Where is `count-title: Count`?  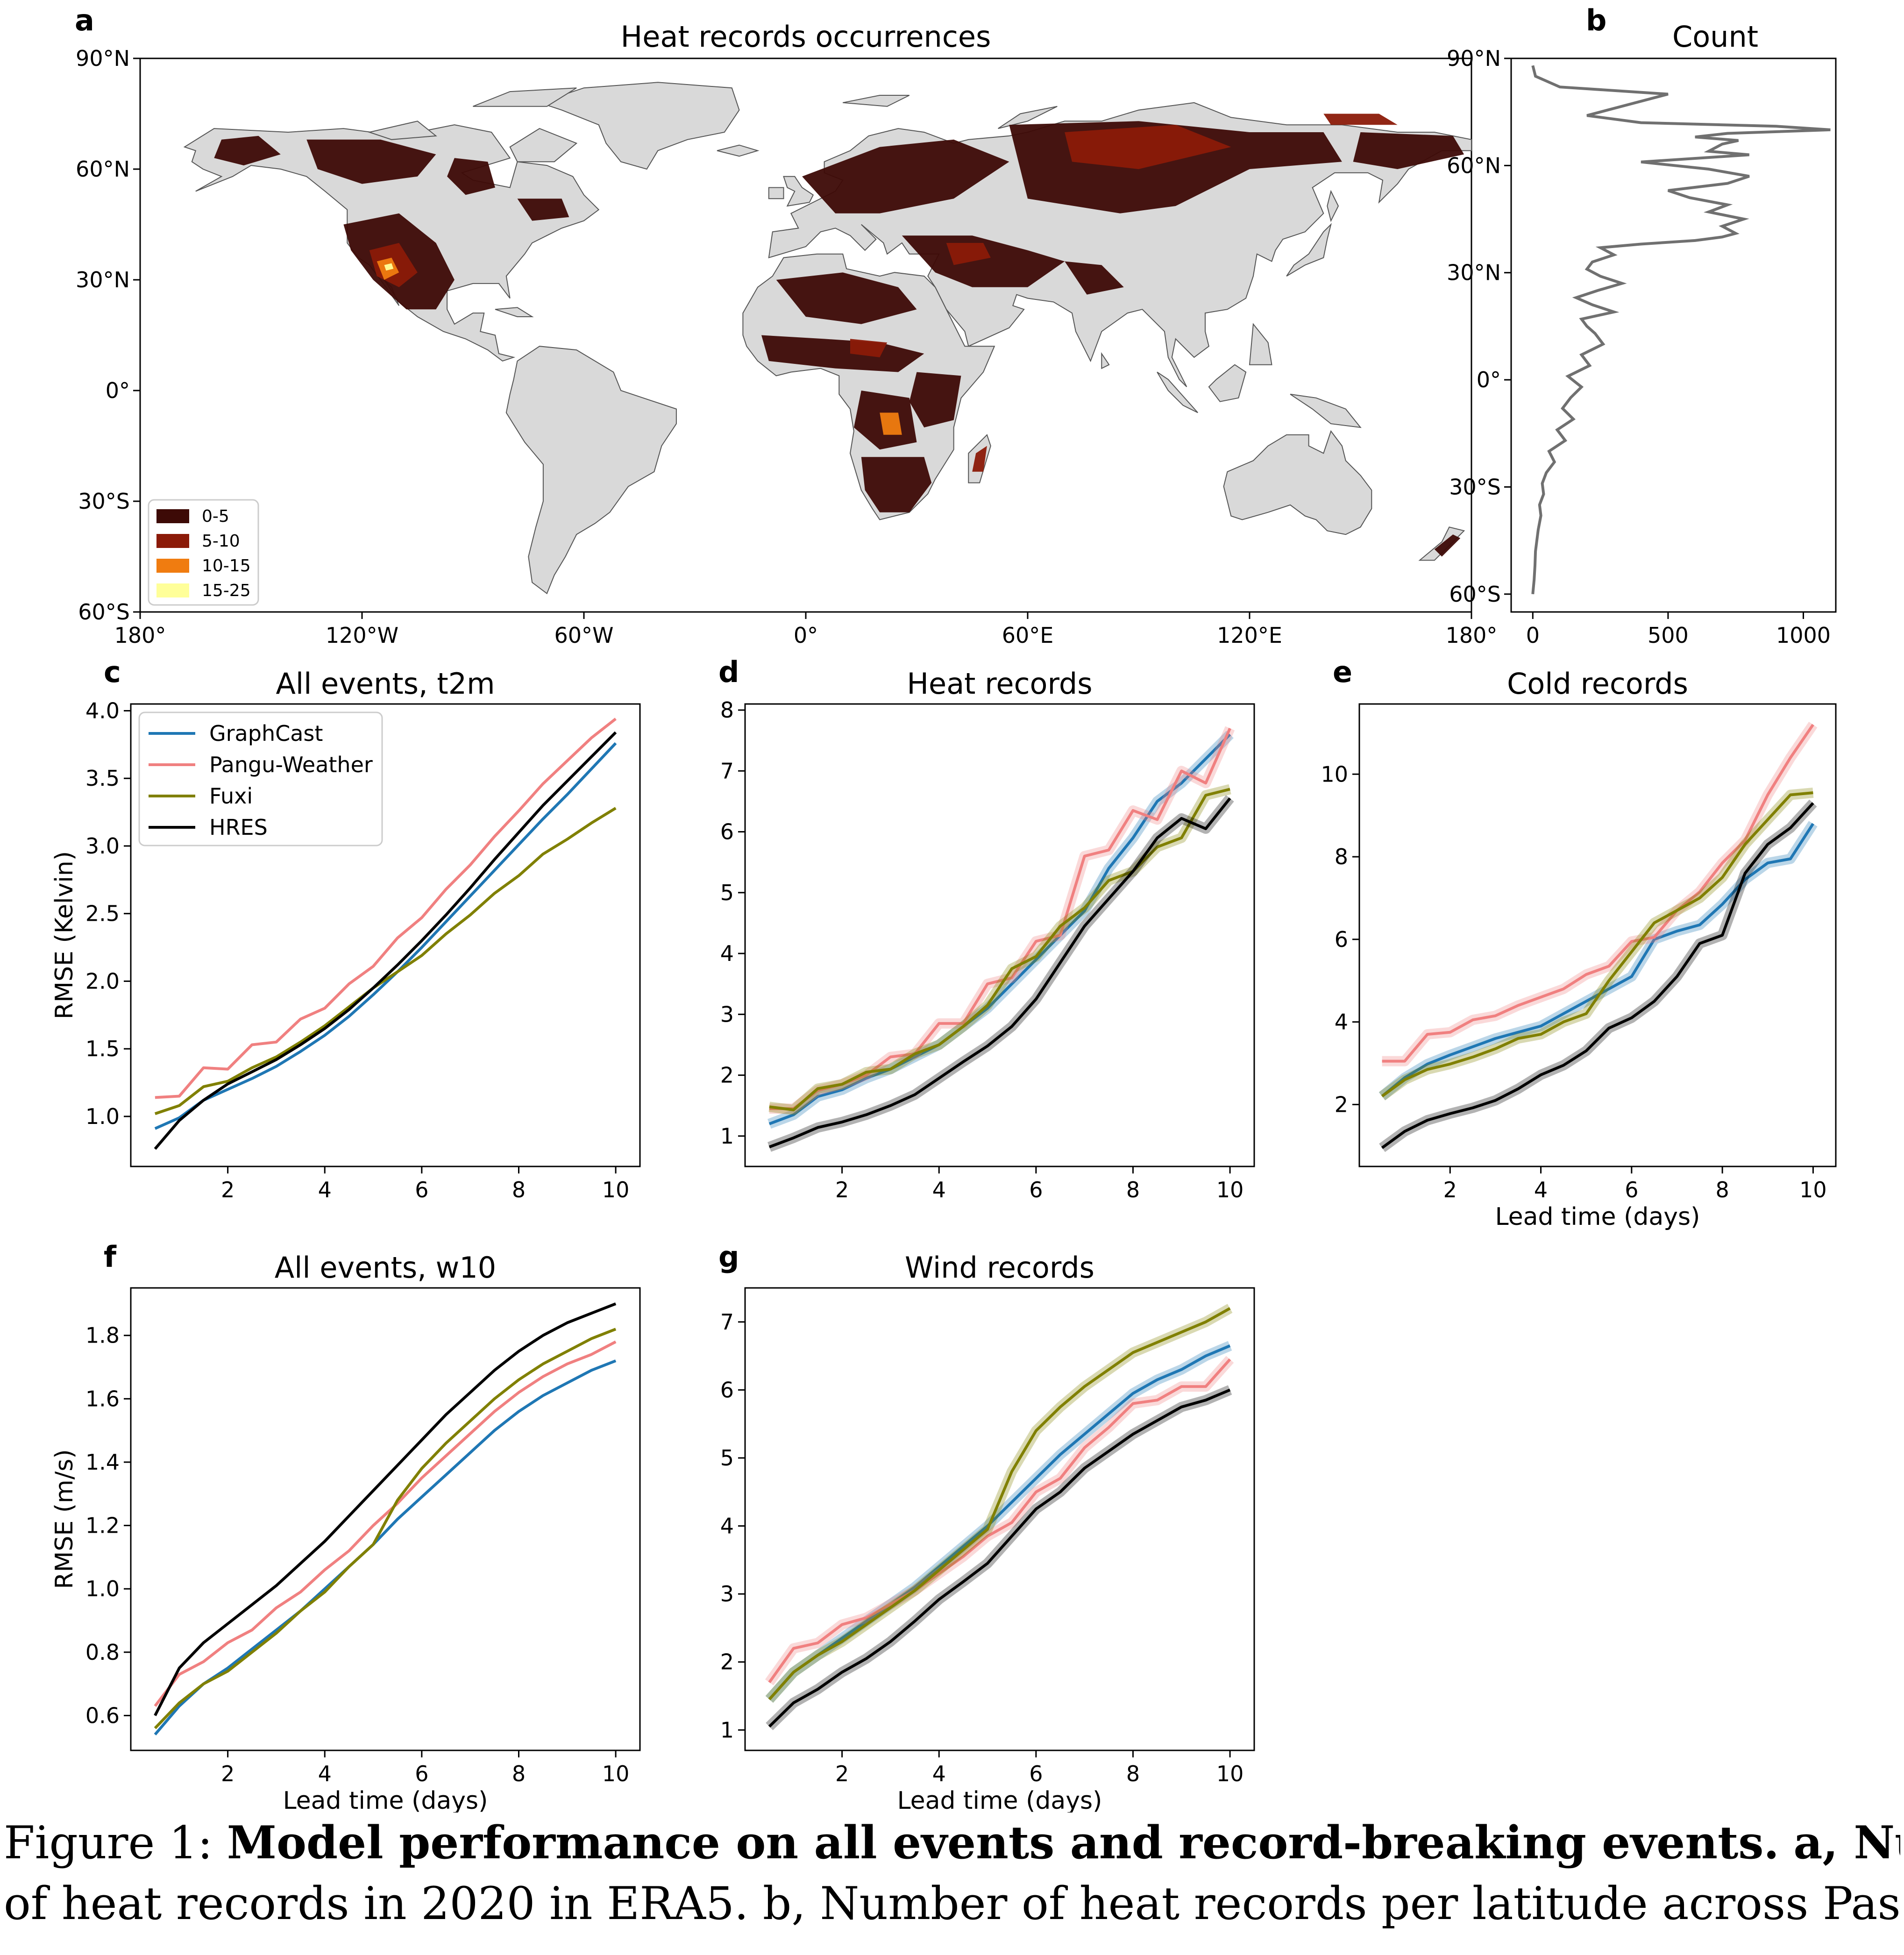
count-title: Count is located at coordinates (1715, 37).